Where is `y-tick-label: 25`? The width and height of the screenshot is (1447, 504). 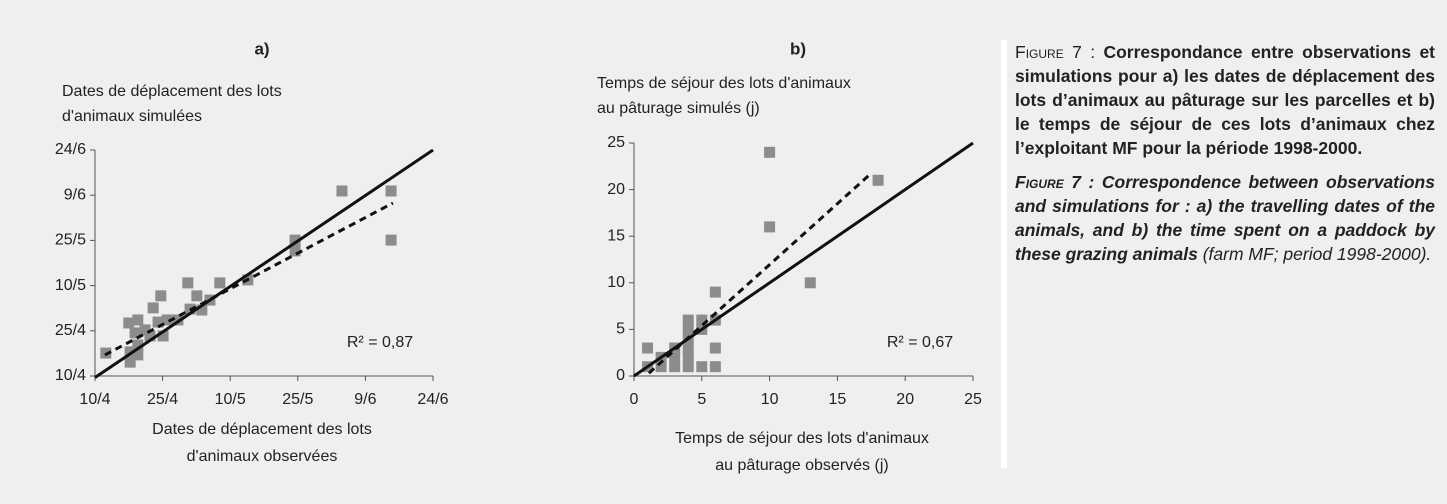
y-tick-label: 25 is located at coordinates (616, 142).